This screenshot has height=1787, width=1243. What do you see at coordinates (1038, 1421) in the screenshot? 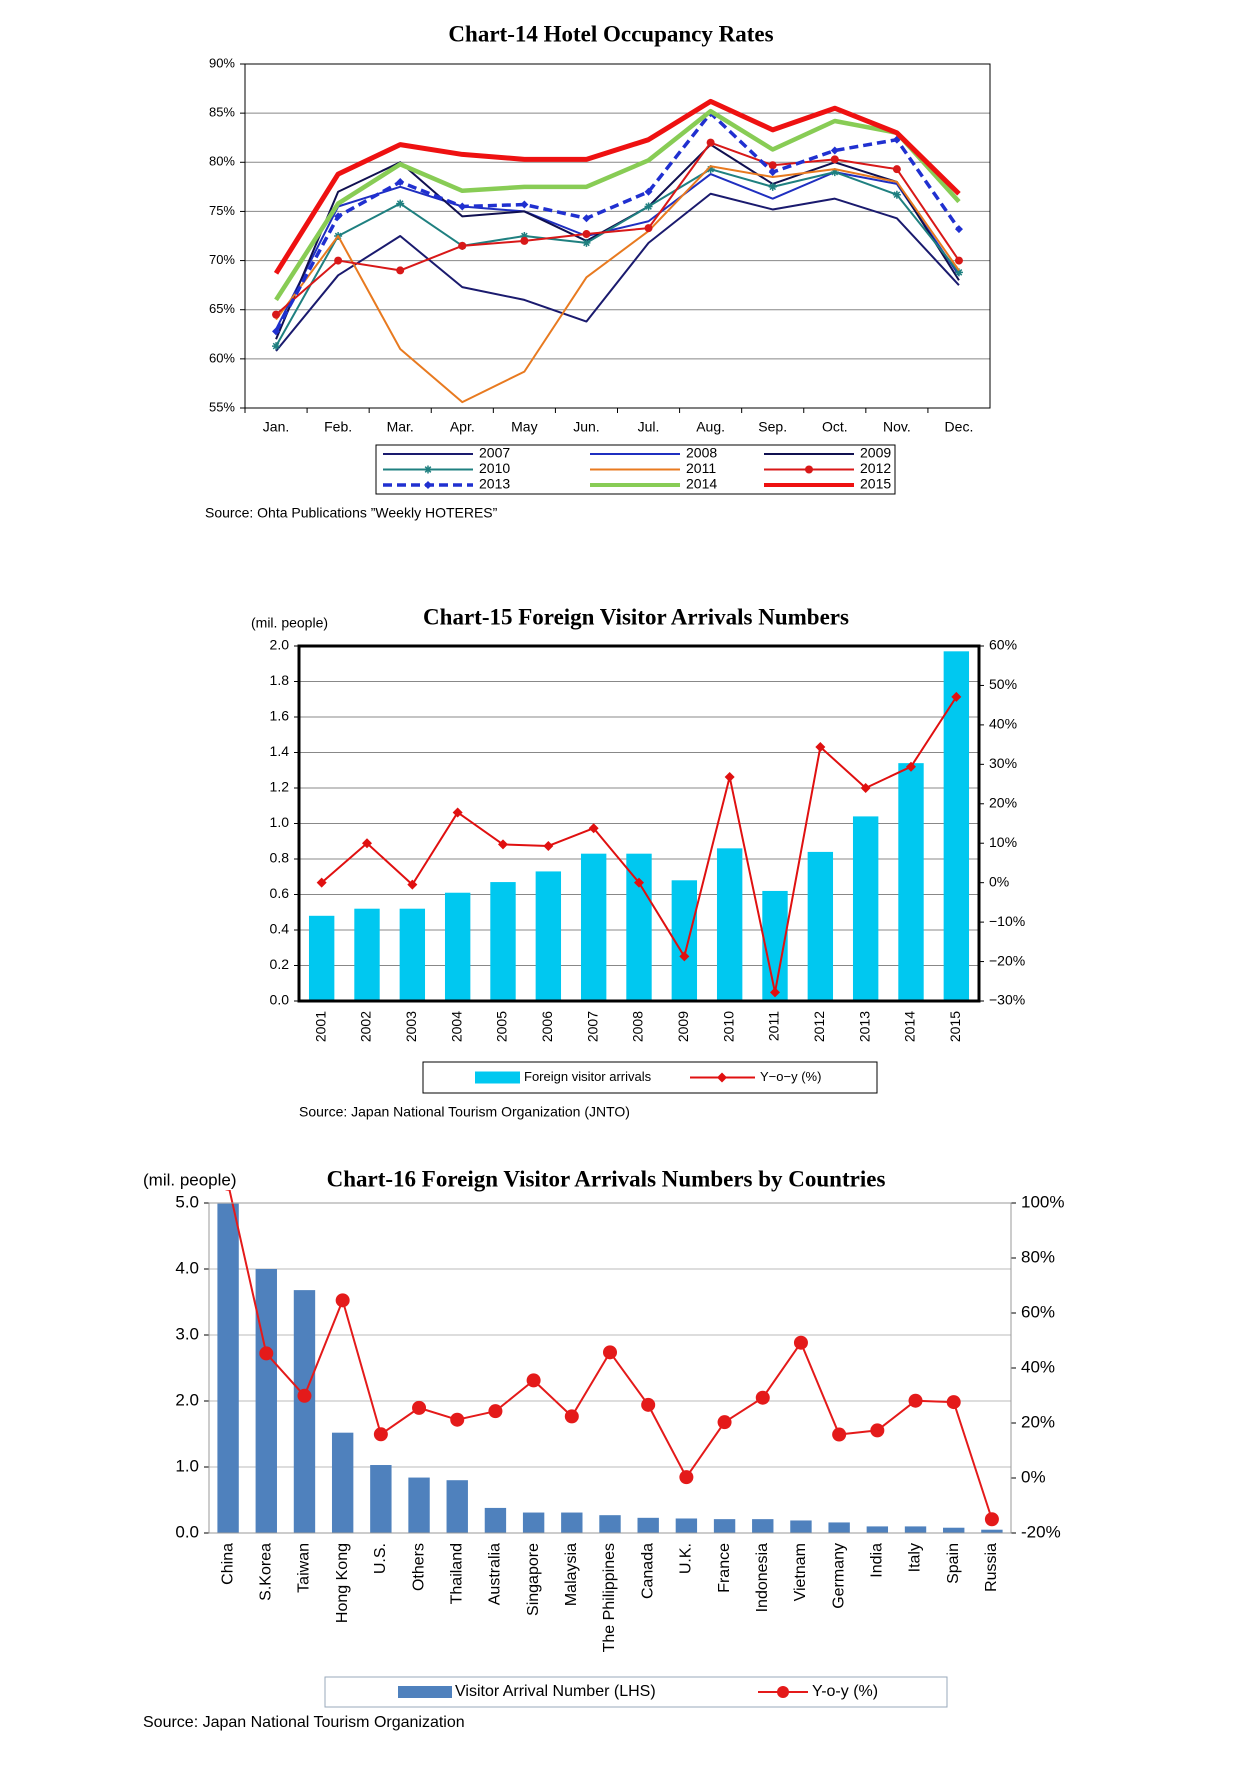
I see `y2-tick-label: 20%` at bounding box center [1038, 1421].